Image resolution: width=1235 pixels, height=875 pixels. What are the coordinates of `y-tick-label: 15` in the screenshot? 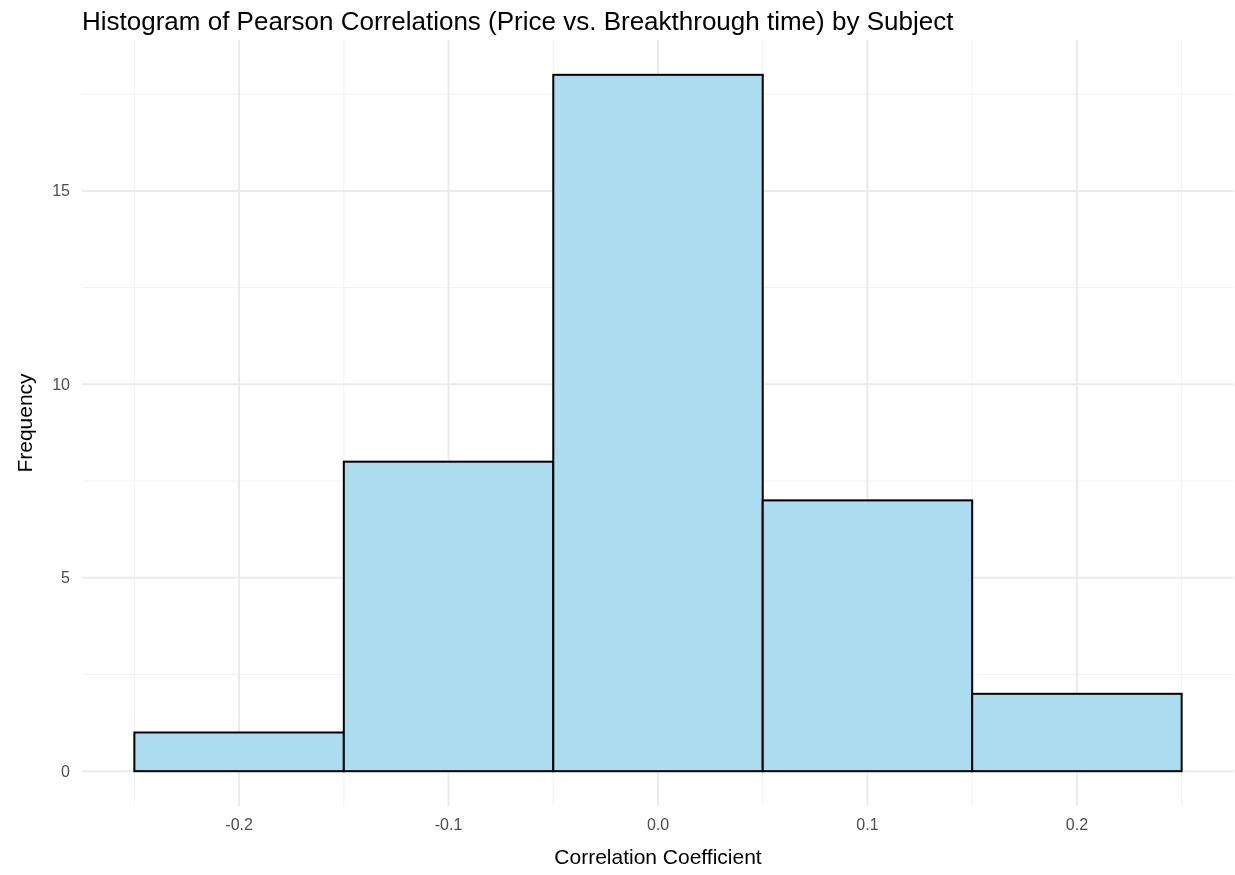 It's located at (61, 191).